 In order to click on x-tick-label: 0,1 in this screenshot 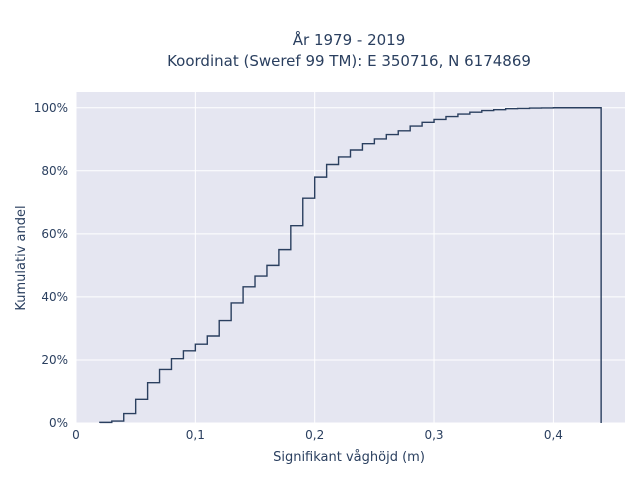, I will do `click(195, 435)`.